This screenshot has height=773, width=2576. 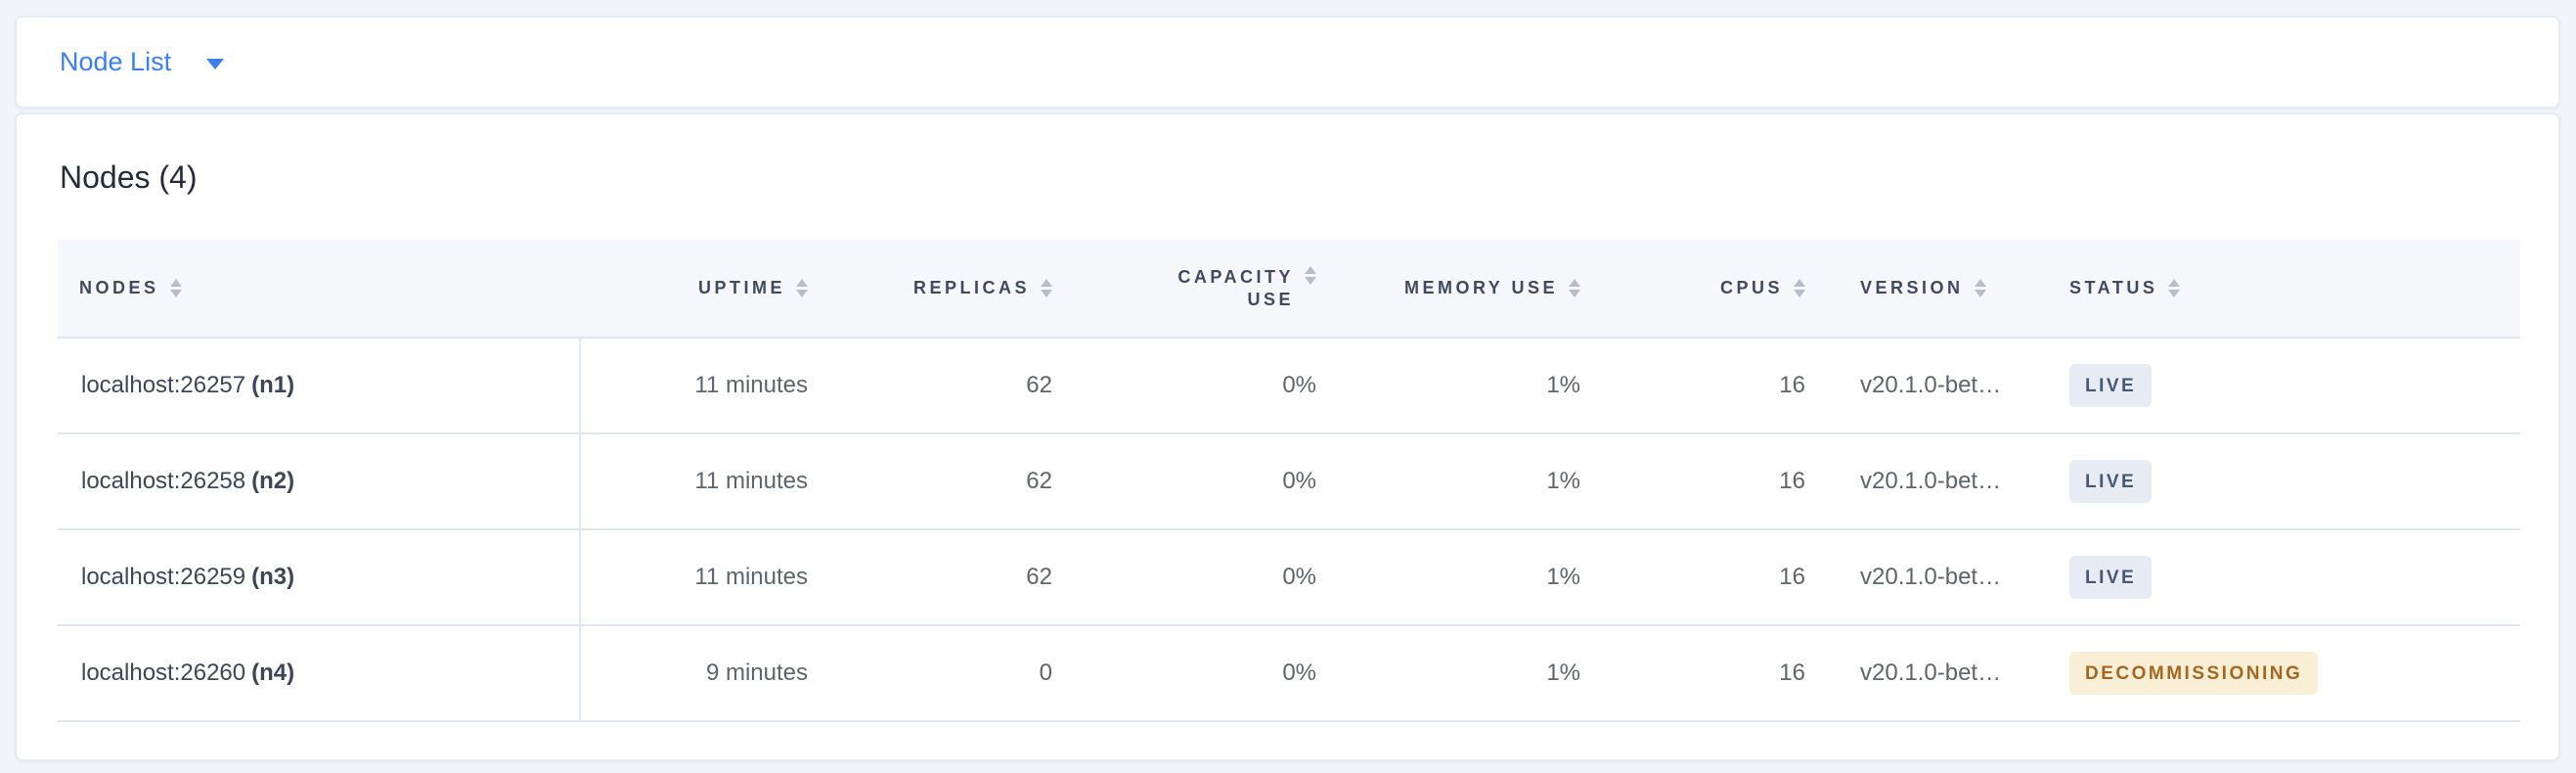 I want to click on column-label: MEMORY USE, so click(x=1481, y=287).